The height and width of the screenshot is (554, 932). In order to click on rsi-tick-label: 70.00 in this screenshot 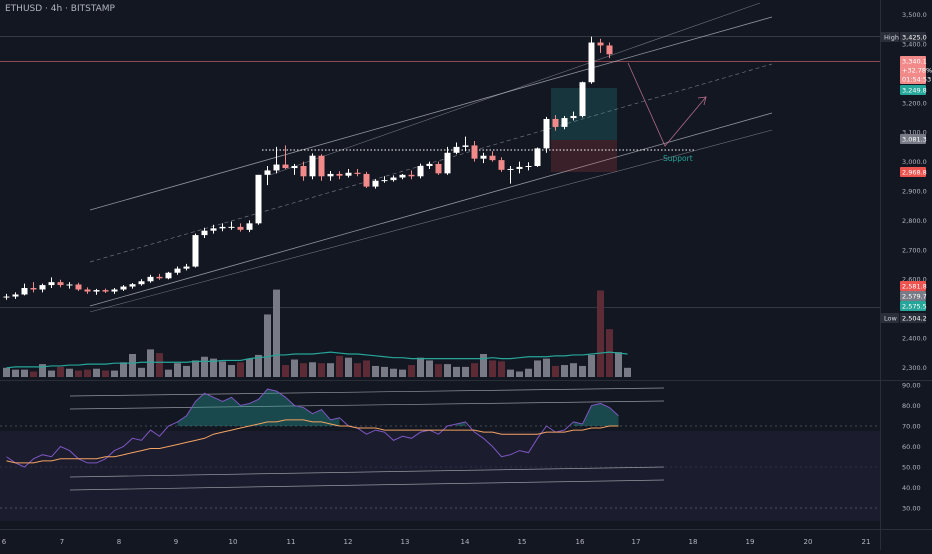, I will do `click(911, 427)`.